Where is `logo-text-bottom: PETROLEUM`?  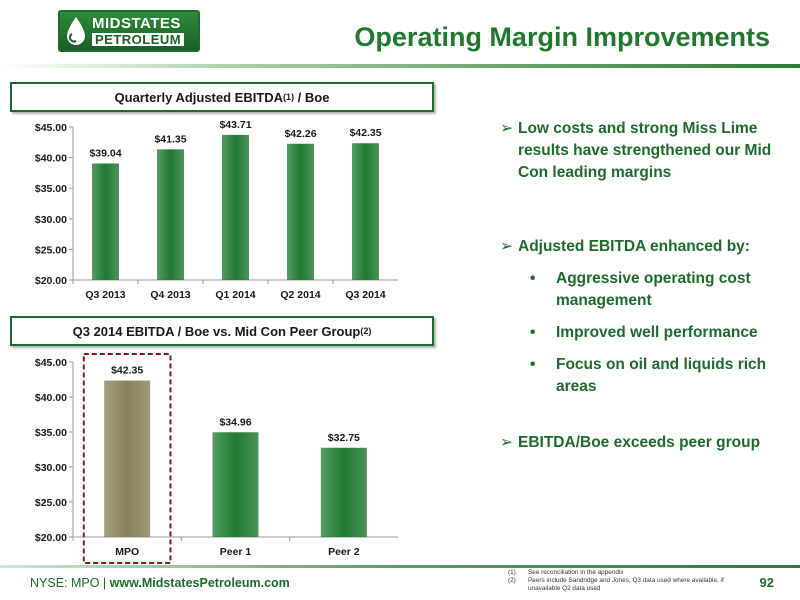
logo-text-bottom: PETROLEUM is located at coordinates (138, 39).